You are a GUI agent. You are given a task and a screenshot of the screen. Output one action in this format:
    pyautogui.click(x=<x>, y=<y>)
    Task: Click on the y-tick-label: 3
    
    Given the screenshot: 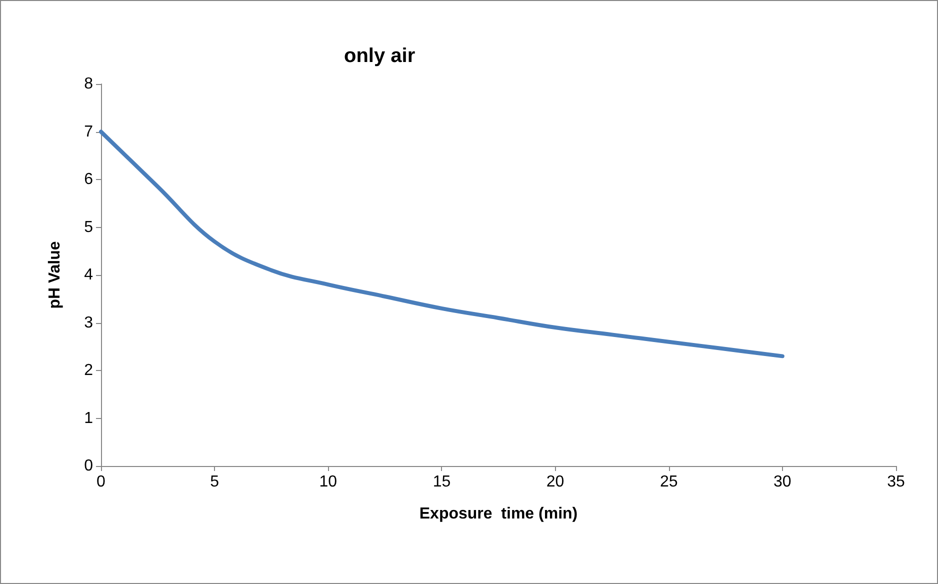 What is the action you would take?
    pyautogui.click(x=89, y=323)
    